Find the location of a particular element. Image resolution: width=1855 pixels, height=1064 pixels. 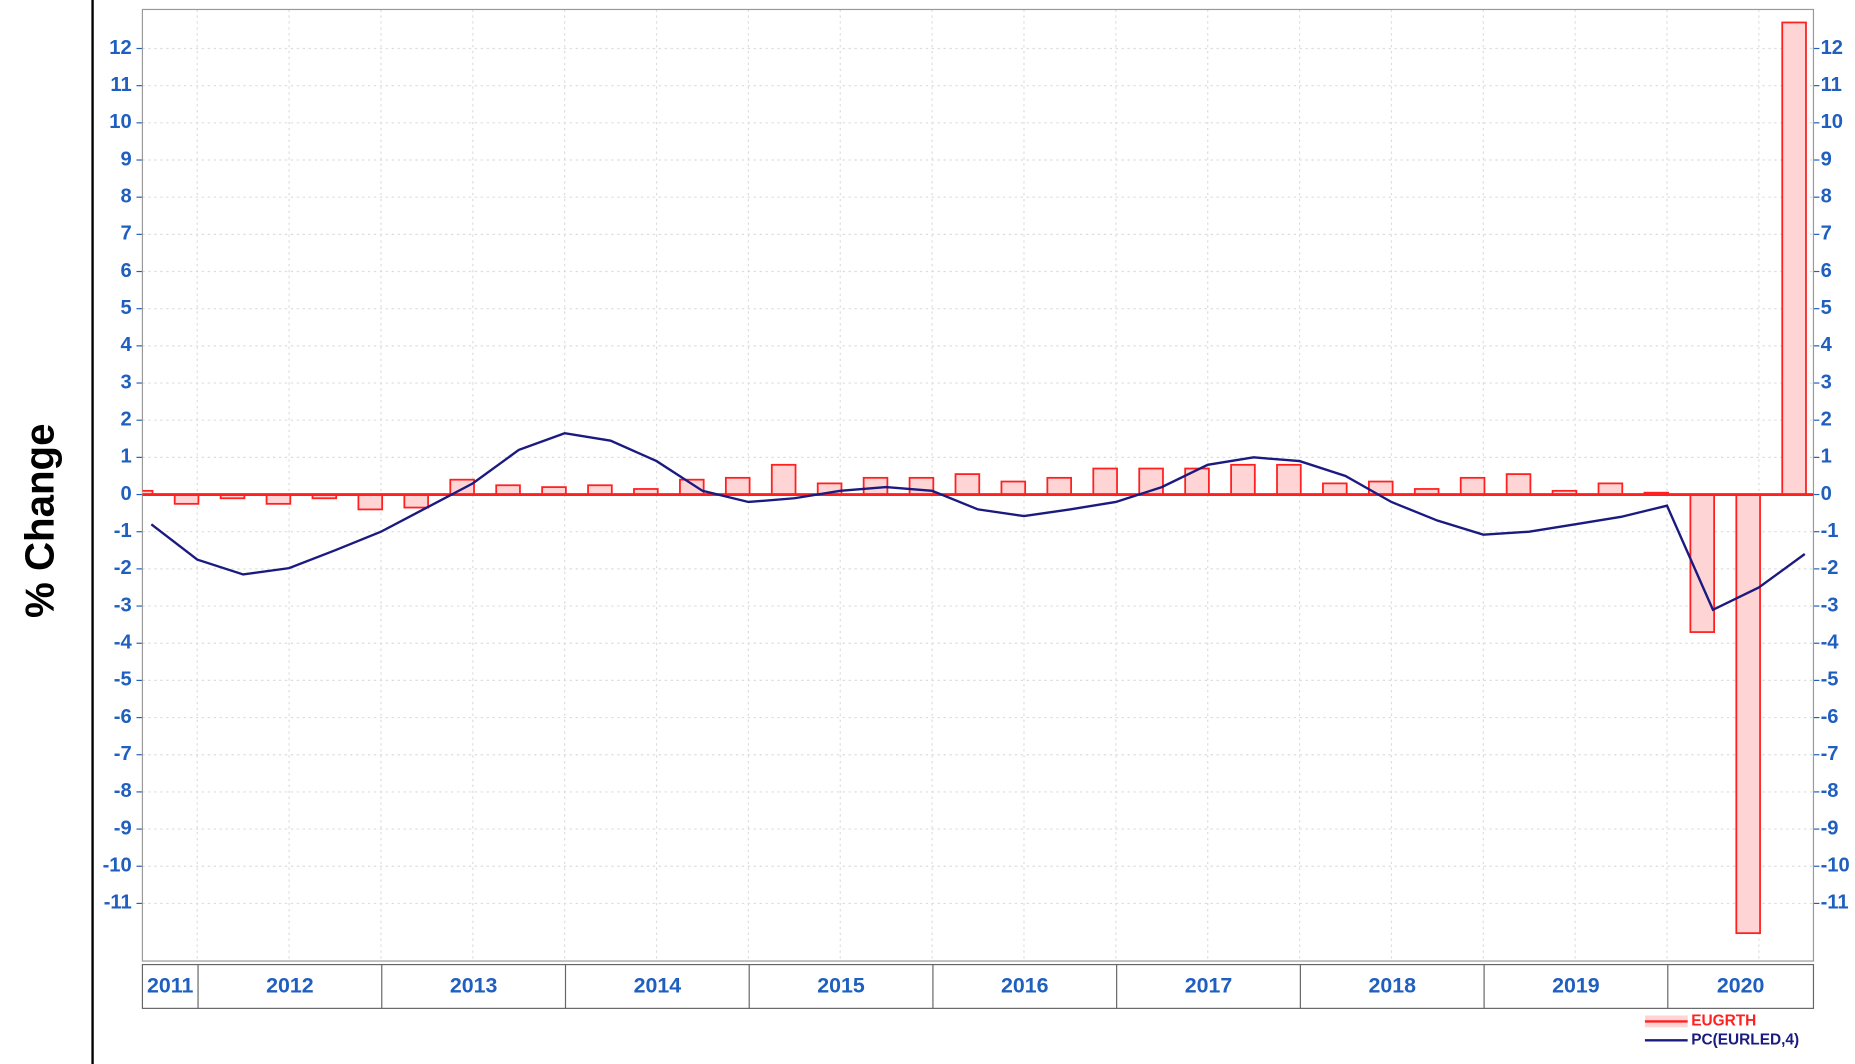

y2-tick-label: 6 is located at coordinates (1826, 271).